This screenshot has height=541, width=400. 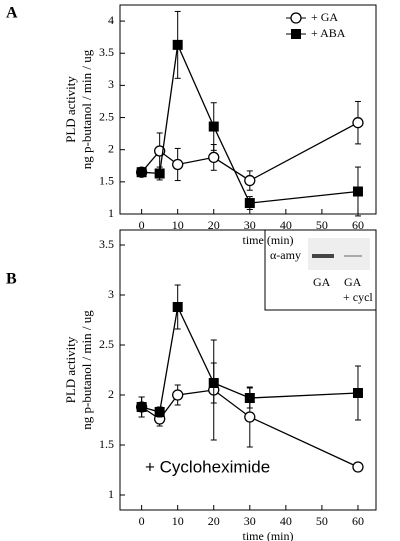 What do you see at coordinates (320, 270) in the screenshot?
I see `inset: α-amy GA GA + cycl` at bounding box center [320, 270].